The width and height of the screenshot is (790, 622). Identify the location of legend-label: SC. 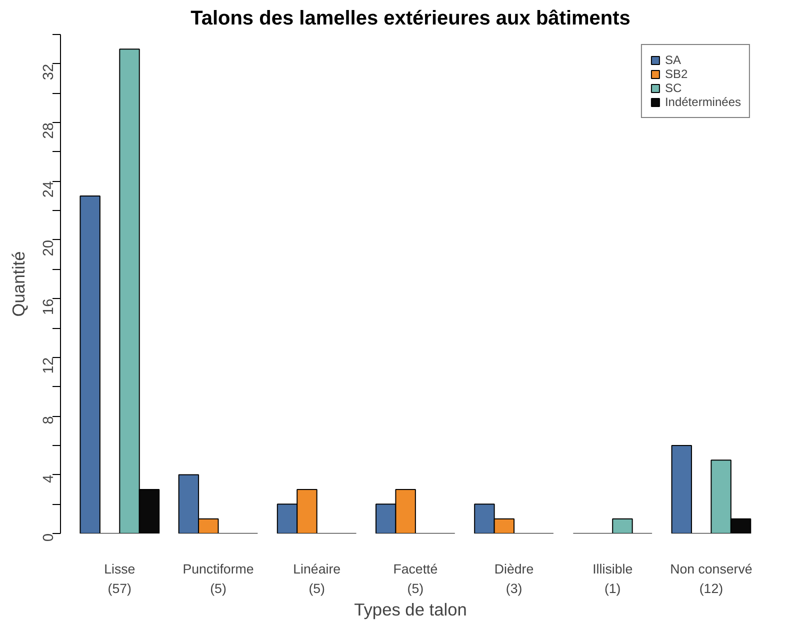
(673, 88).